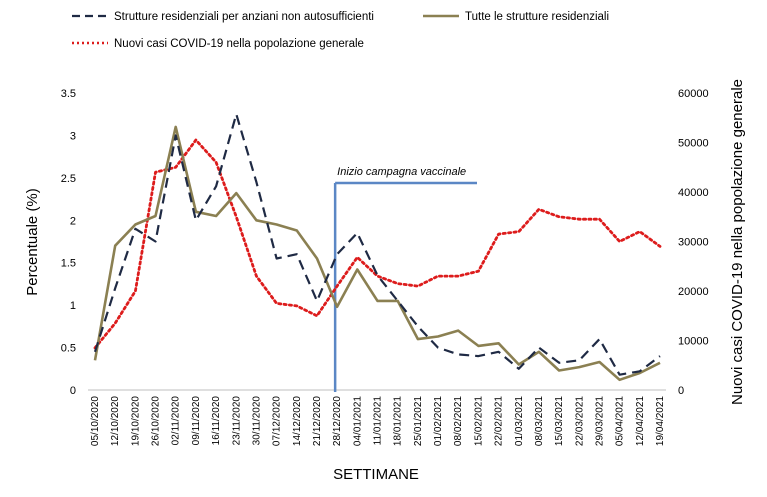 This screenshot has width=767, height=497. I want to click on x-tick-label: 26/10/2020, so click(156, 421).